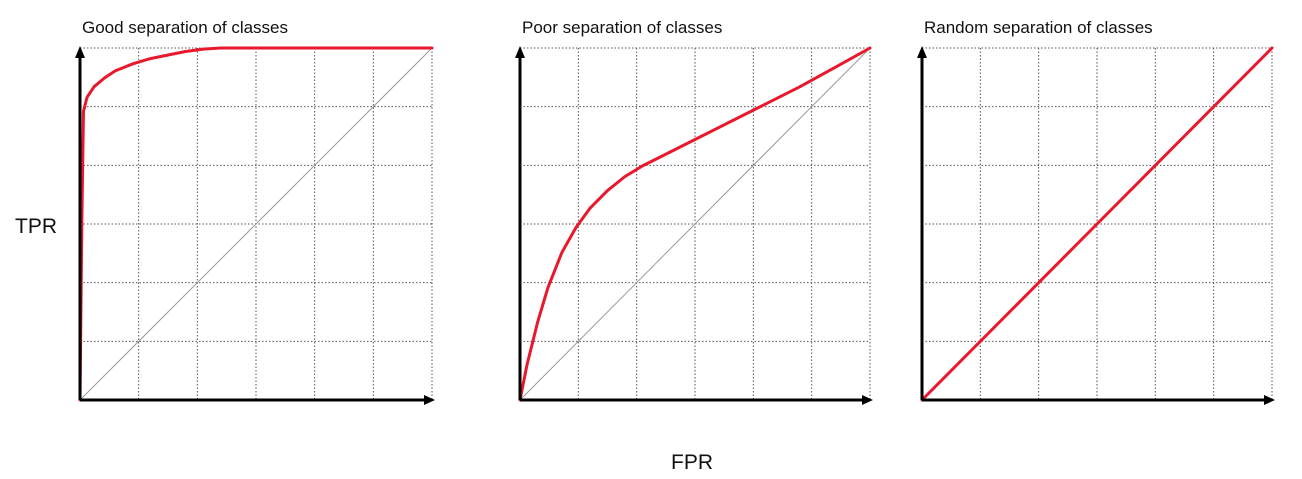 The height and width of the screenshot is (479, 1302). Describe the element at coordinates (692, 462) in the screenshot. I see `x-axis-label: FPR` at that location.